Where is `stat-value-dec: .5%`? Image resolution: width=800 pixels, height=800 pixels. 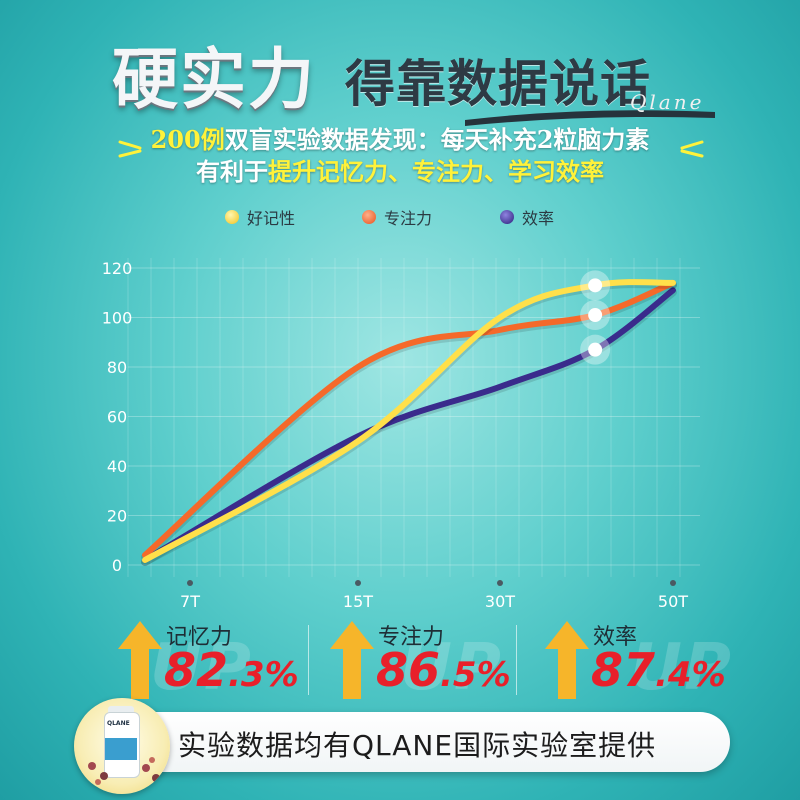 stat-value-dec: .5% is located at coordinates (475, 675).